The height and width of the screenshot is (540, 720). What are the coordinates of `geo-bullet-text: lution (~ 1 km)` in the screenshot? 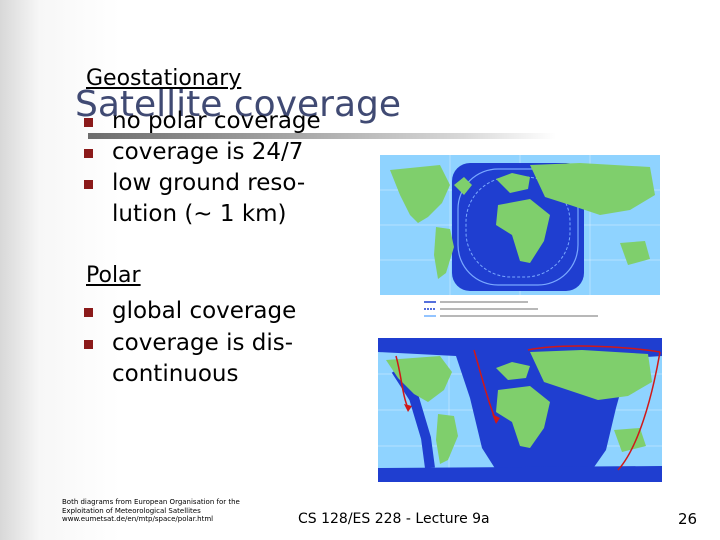 It's located at (199, 214).